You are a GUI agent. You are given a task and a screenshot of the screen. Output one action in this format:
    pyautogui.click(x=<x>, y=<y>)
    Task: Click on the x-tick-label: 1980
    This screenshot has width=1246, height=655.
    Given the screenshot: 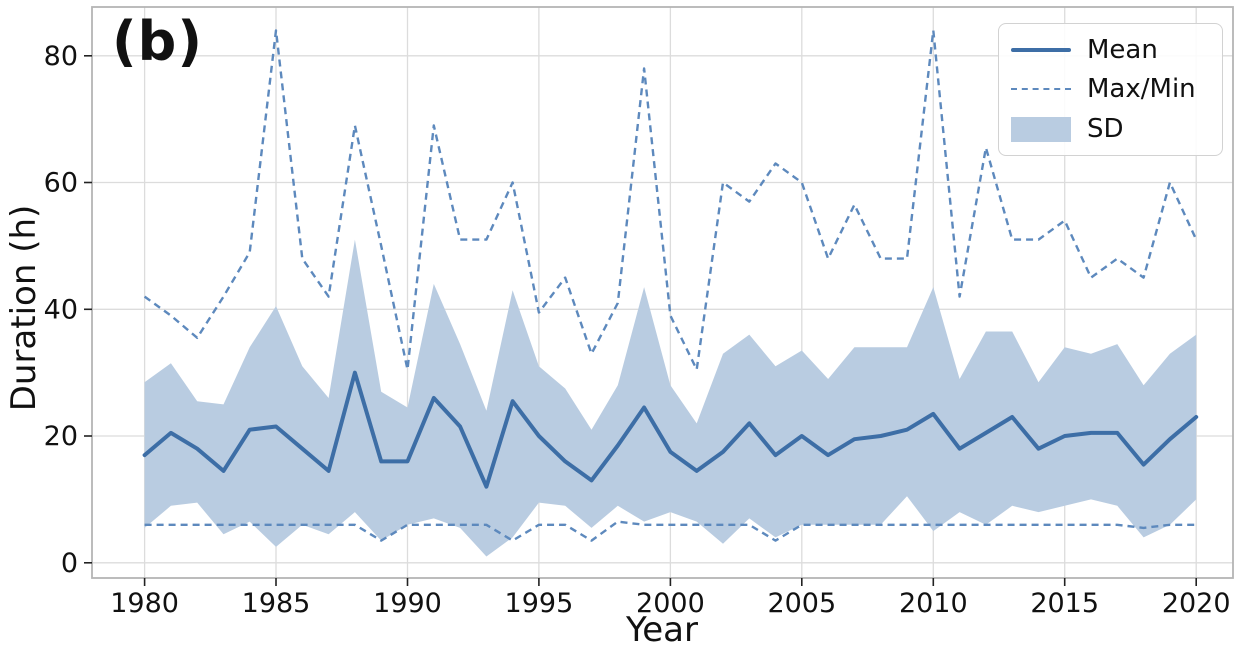 What is the action you would take?
    pyautogui.click(x=144, y=603)
    